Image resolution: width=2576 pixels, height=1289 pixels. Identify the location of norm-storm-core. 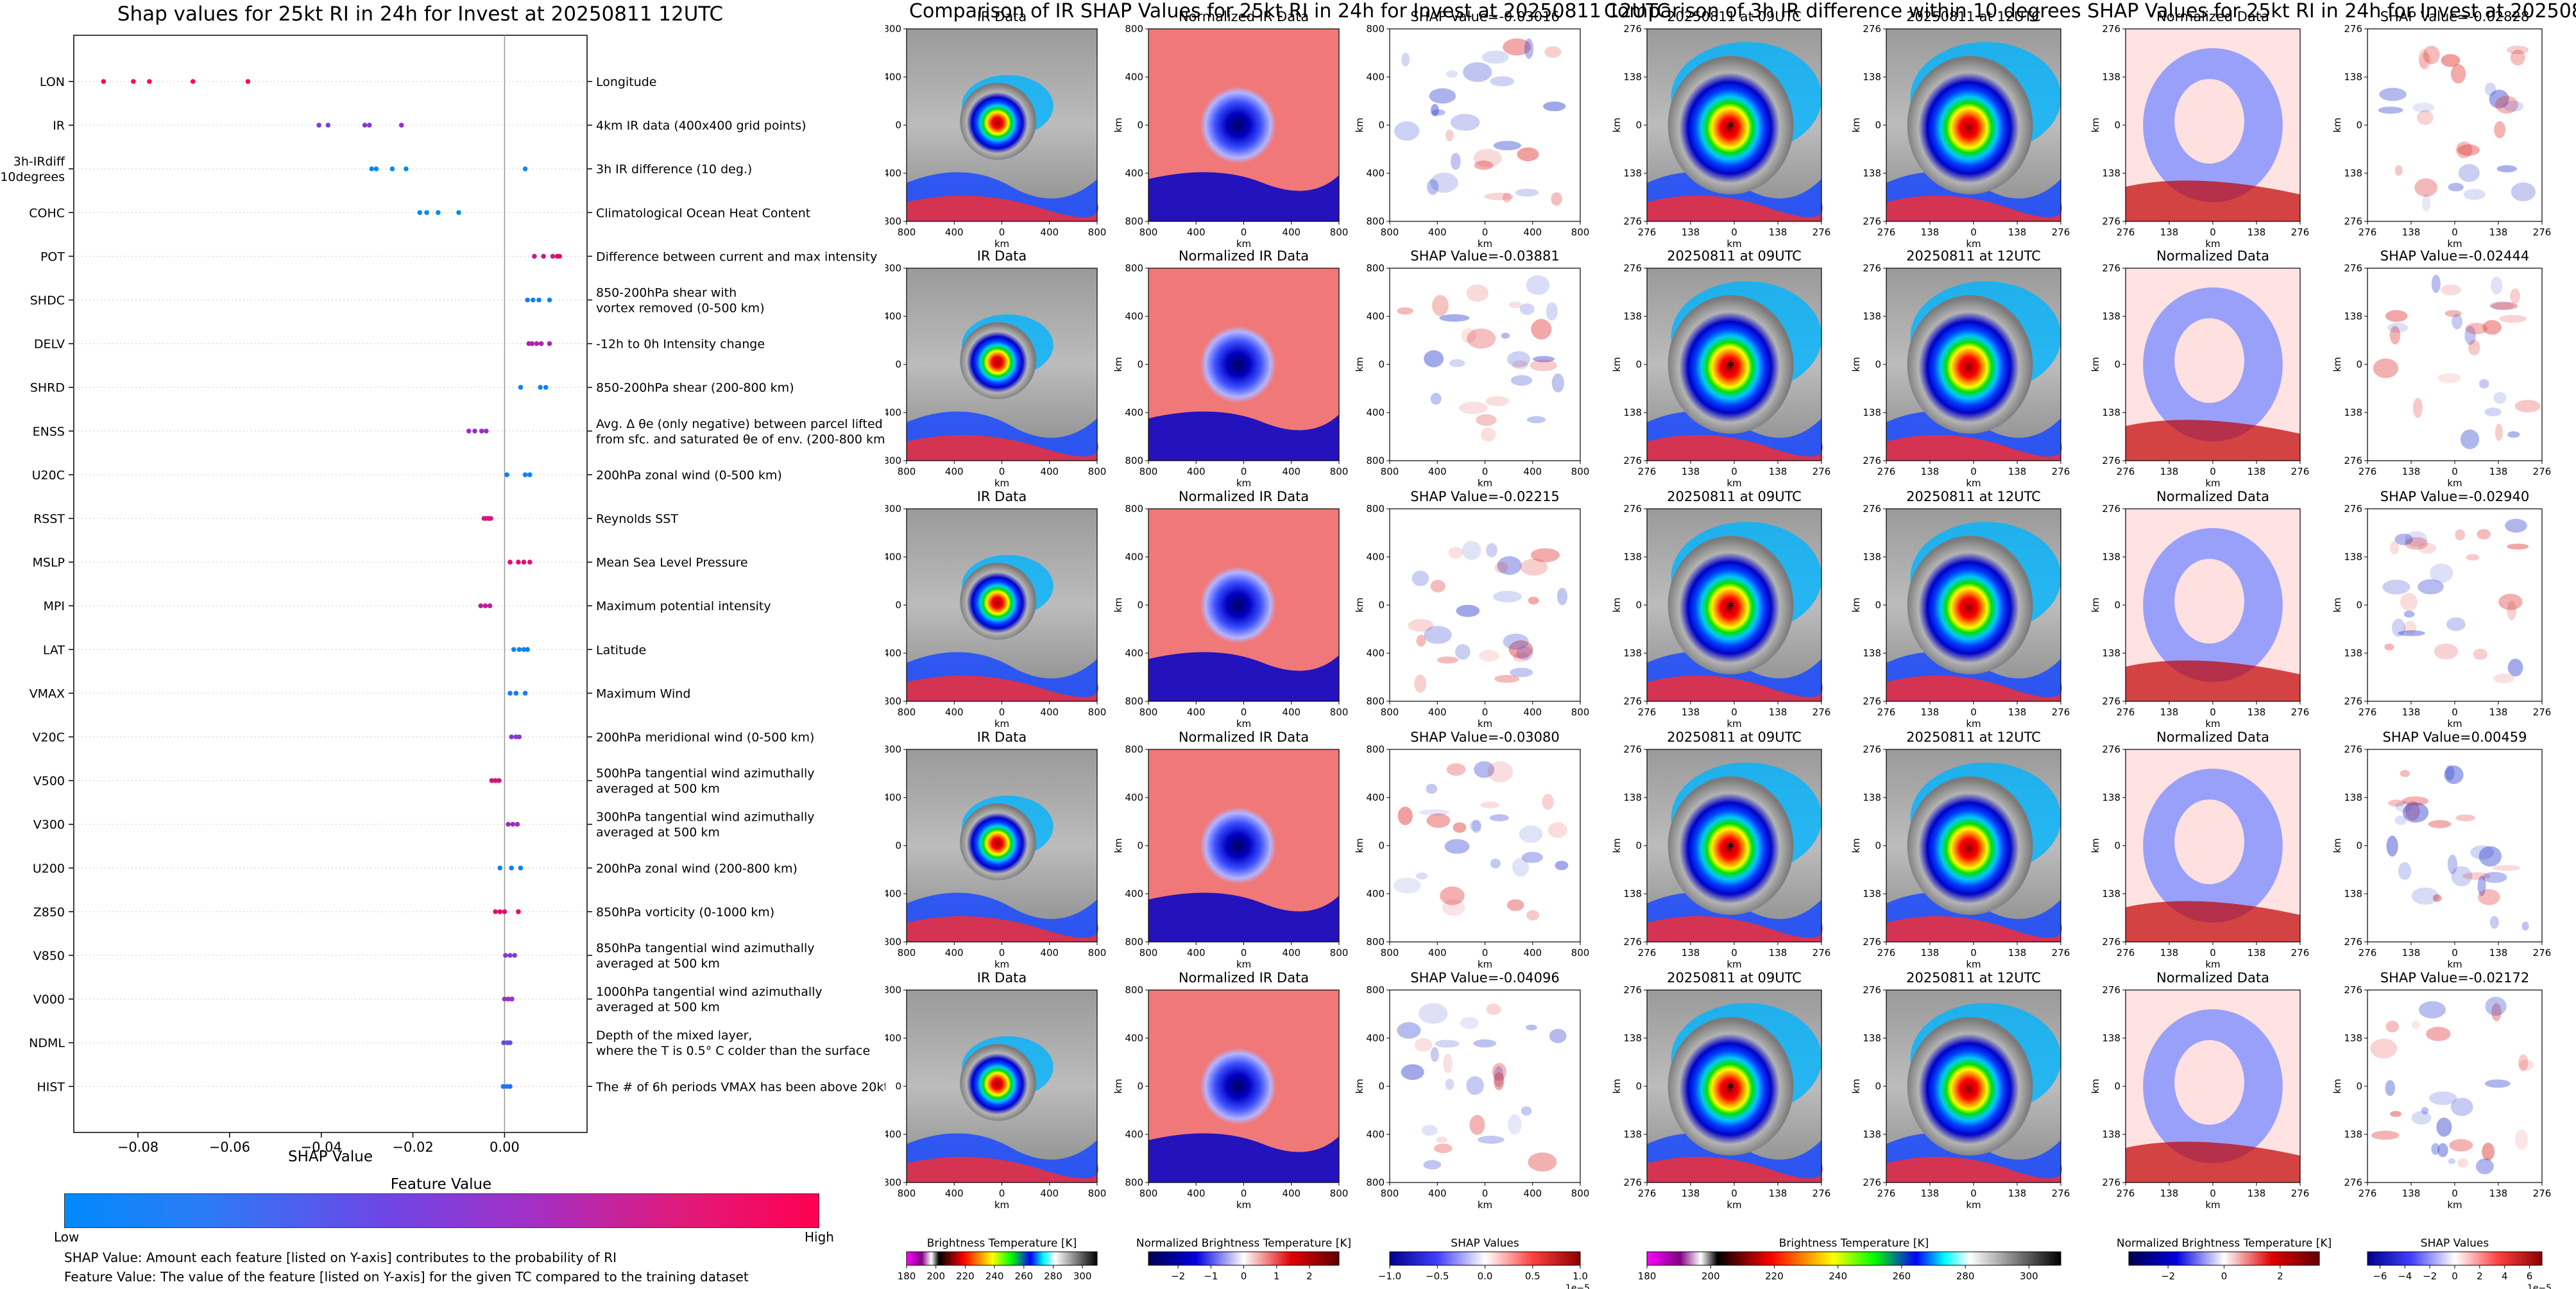
(1238, 125).